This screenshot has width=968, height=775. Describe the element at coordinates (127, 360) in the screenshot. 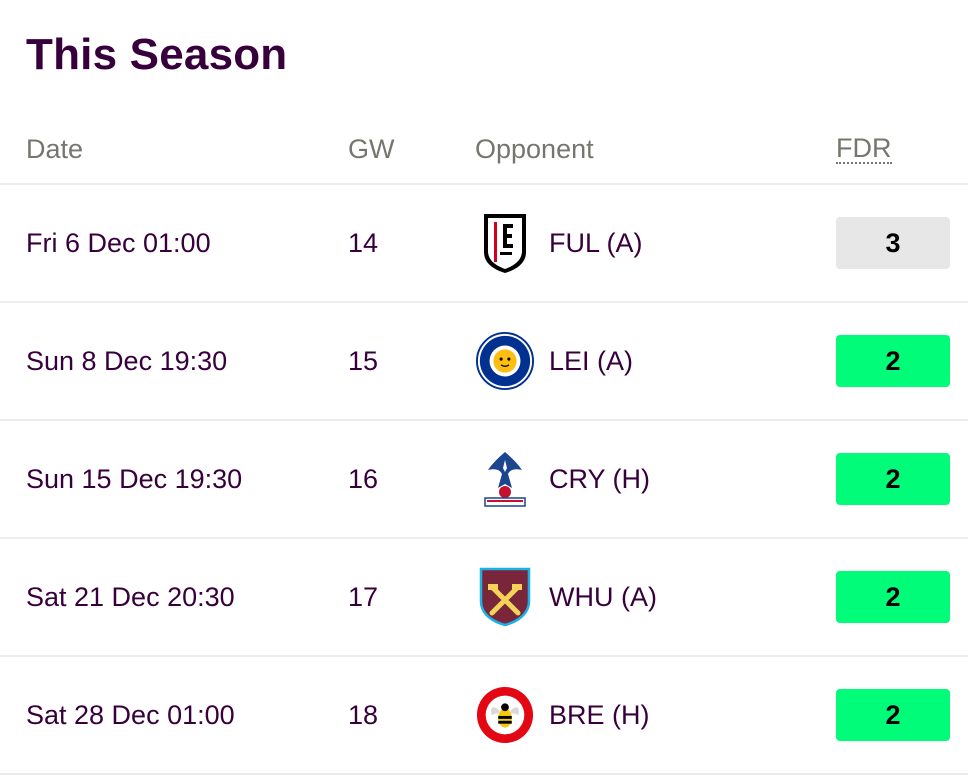

I see `fixture-date: Sun 8 Dec 19:30` at that location.